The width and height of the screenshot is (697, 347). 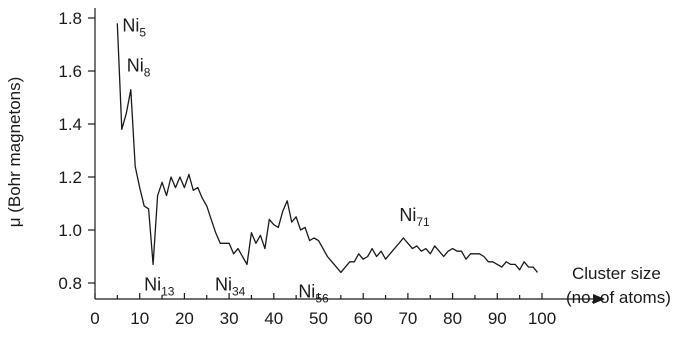 What do you see at coordinates (423, 222) in the screenshot?
I see `annotation-subscript: 71` at bounding box center [423, 222].